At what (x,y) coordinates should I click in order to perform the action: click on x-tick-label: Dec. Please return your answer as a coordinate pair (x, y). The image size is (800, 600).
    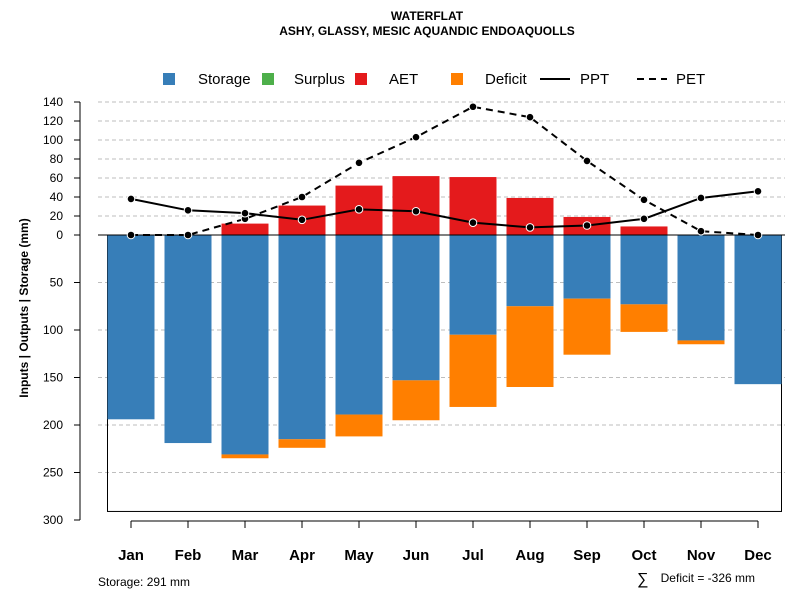
    Looking at the image, I should click on (758, 555).